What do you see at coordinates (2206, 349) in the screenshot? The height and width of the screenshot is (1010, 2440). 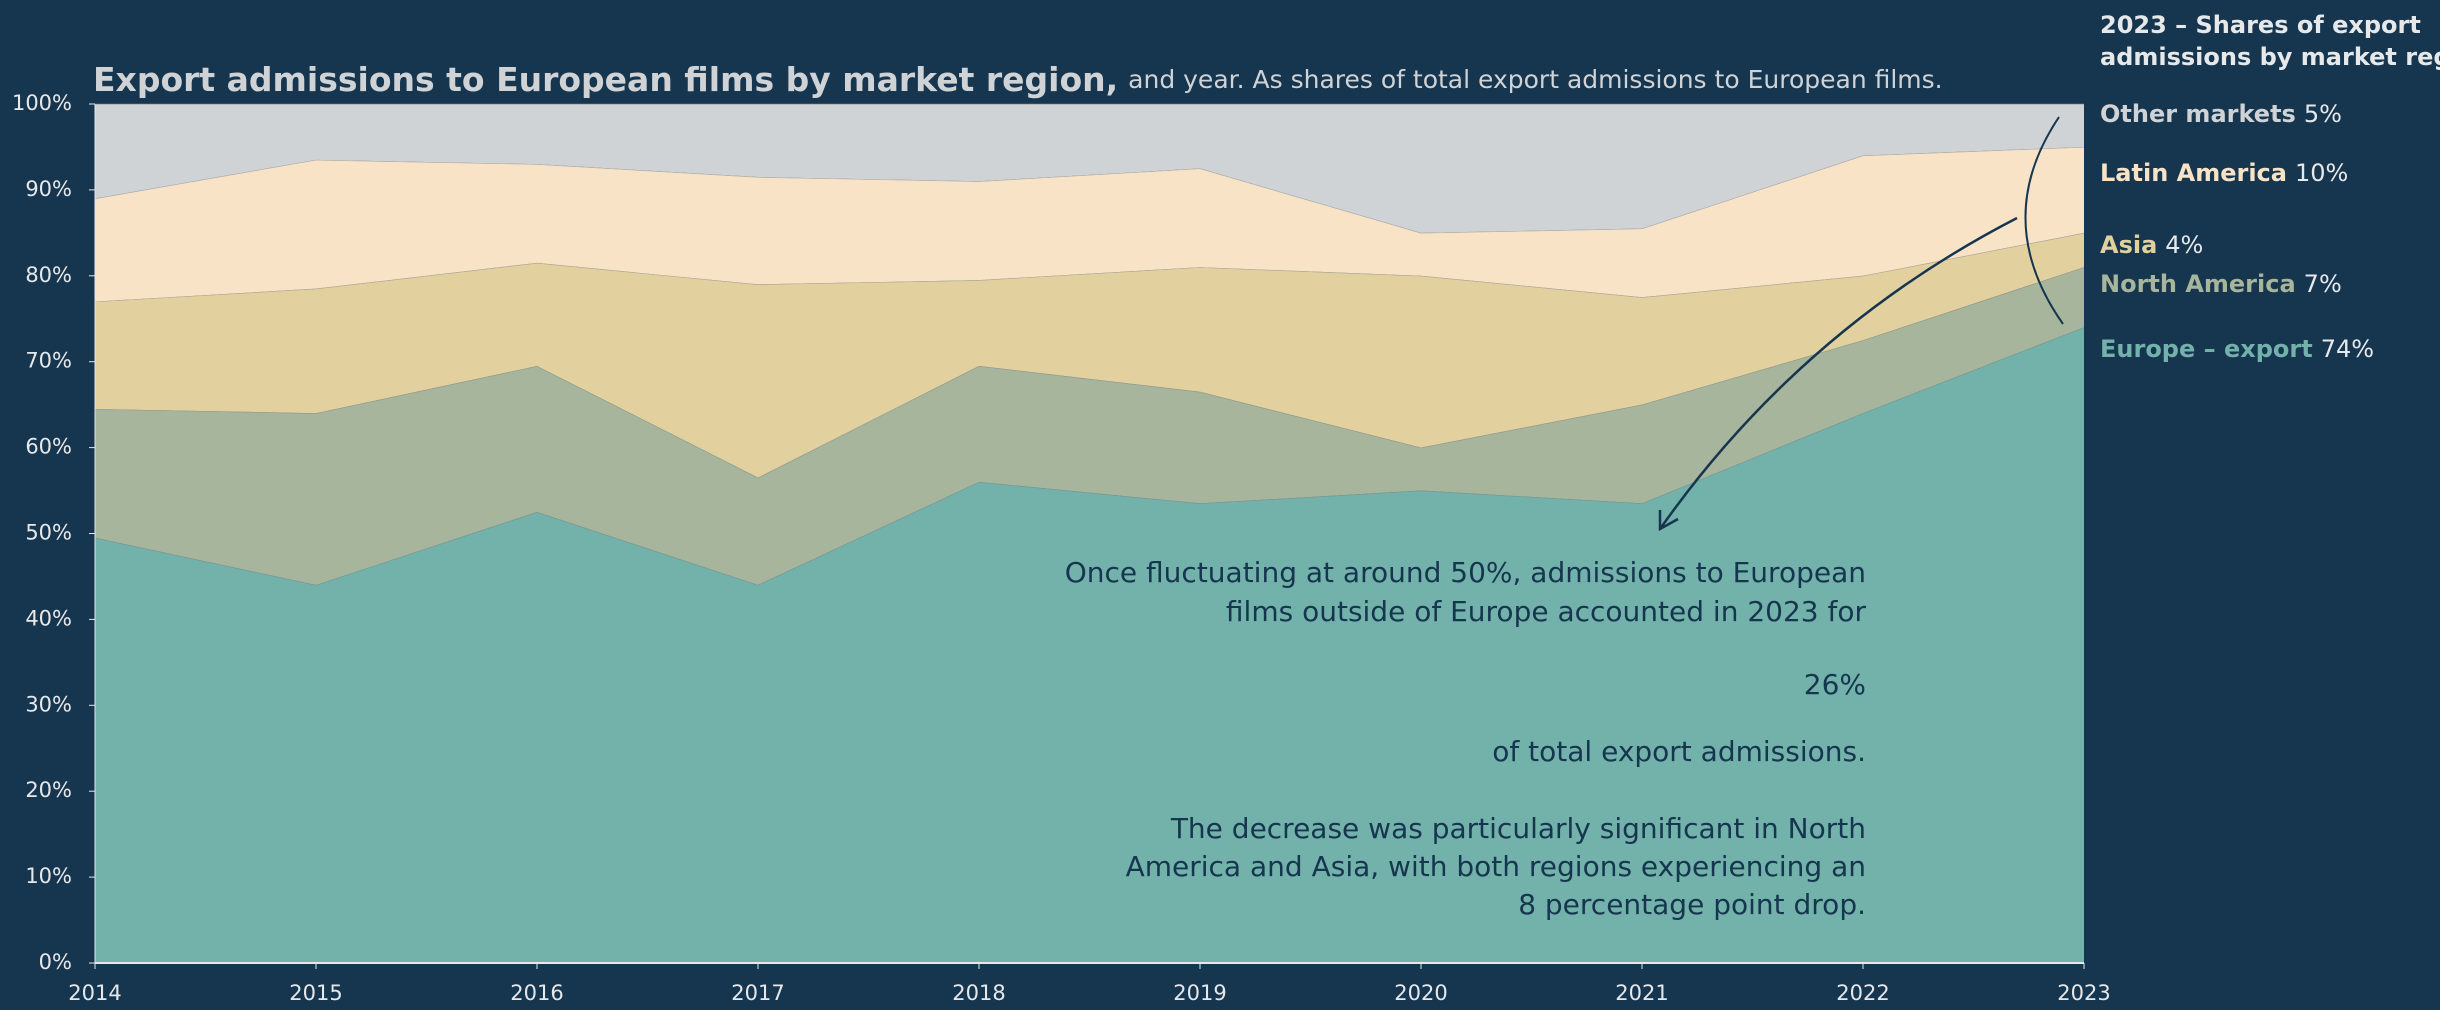 I see `legend-label: Europe – export` at bounding box center [2206, 349].